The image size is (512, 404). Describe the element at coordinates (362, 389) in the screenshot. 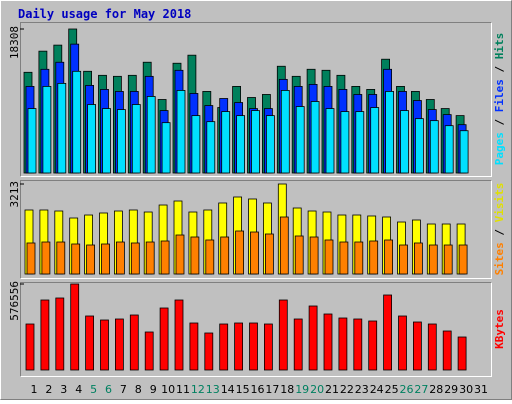

I see `x-tick-label: 23` at that location.